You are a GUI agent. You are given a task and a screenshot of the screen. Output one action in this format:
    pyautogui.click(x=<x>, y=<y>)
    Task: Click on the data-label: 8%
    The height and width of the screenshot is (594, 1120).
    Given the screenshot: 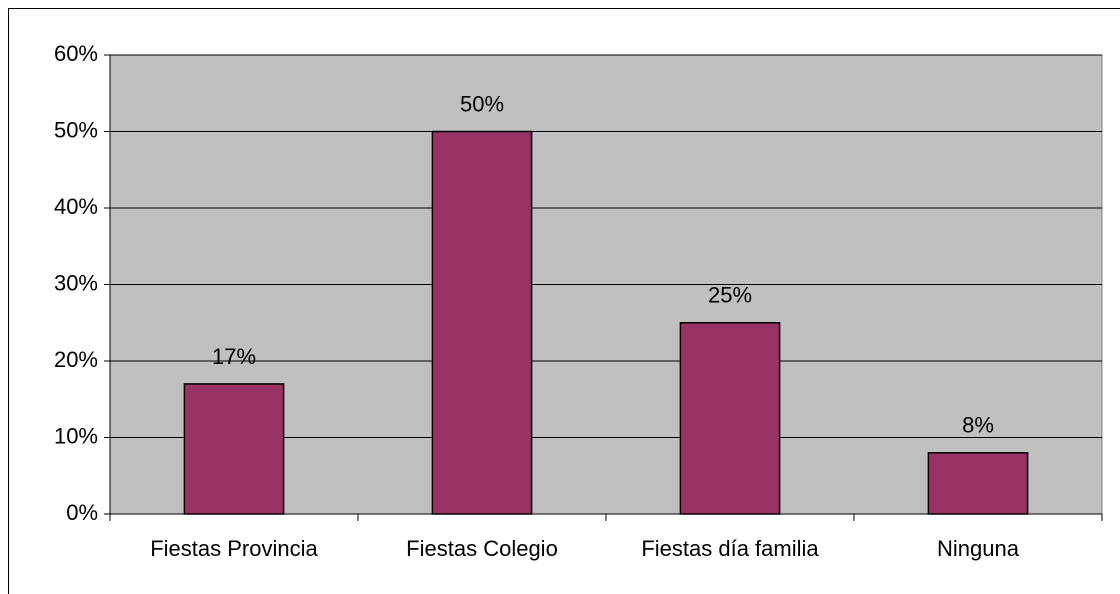 What is the action you would take?
    pyautogui.click(x=978, y=425)
    